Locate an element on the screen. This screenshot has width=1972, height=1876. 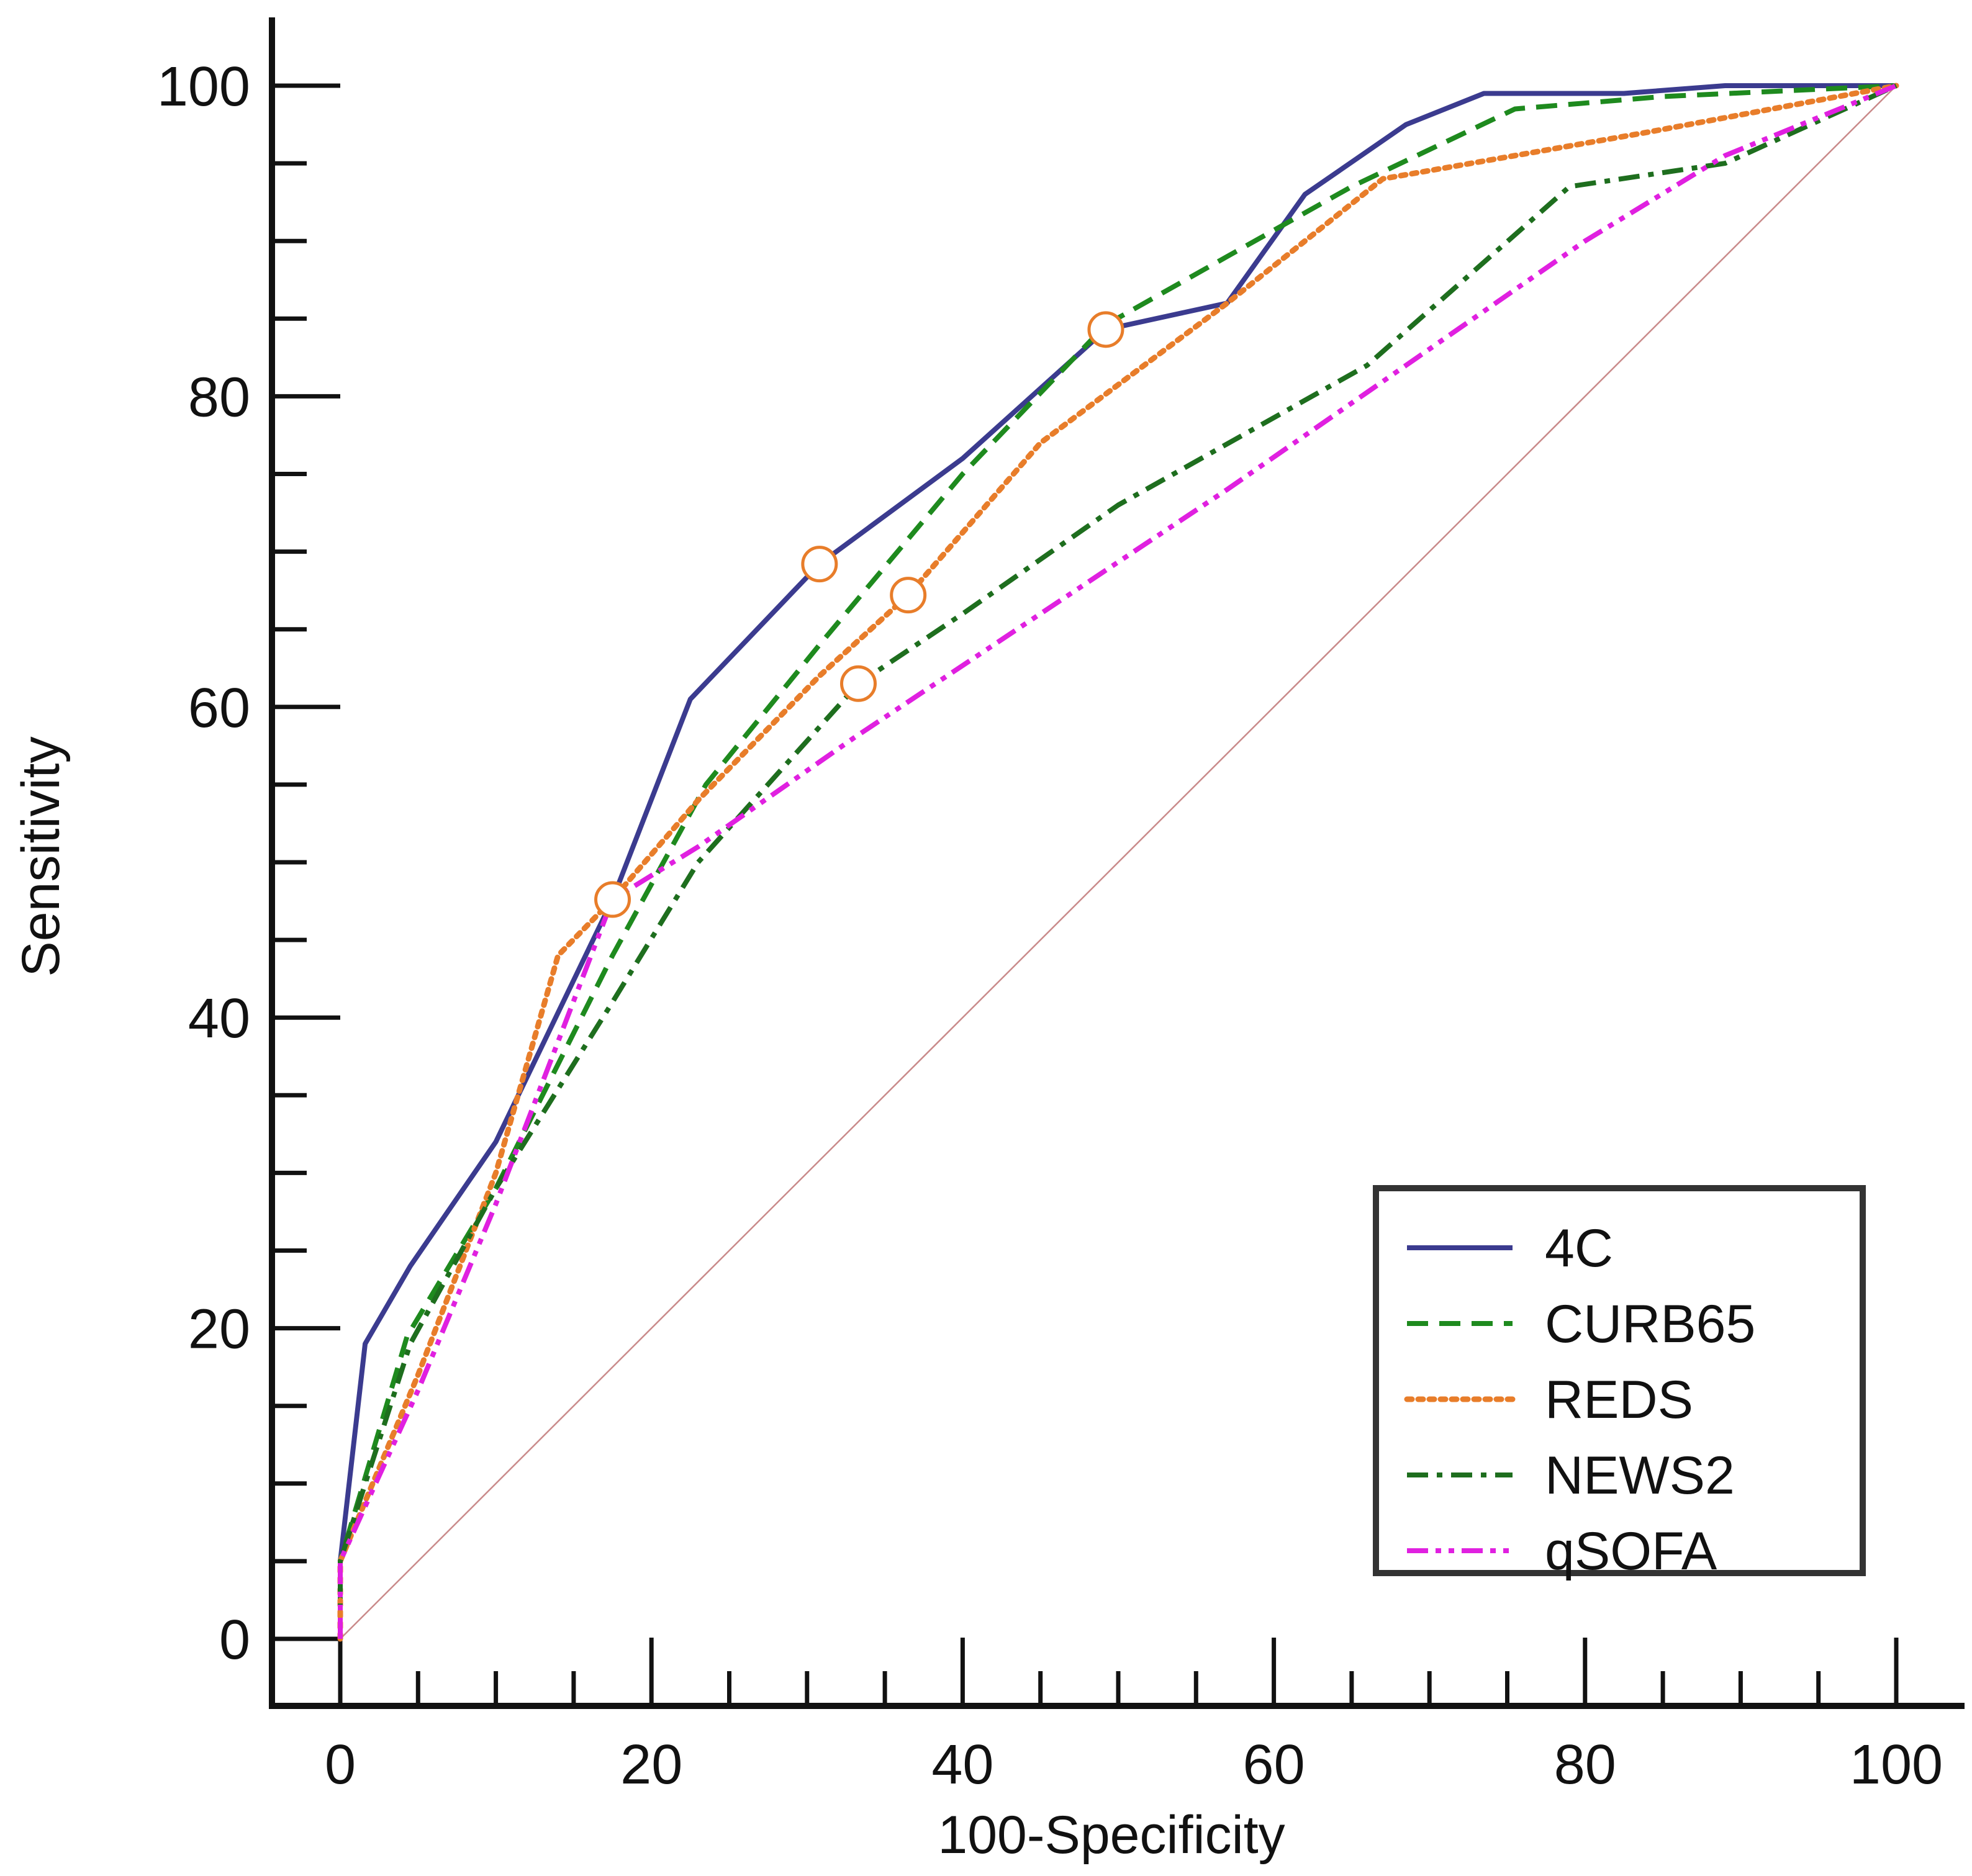
y-axis-title: Sensitivity is located at coordinates (41, 856).